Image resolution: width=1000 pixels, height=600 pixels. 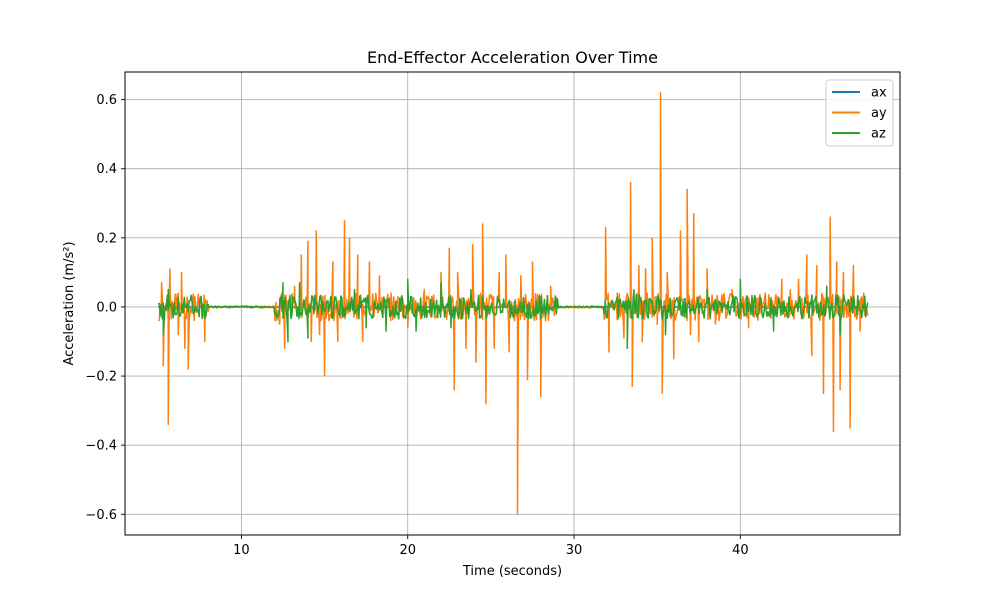 What do you see at coordinates (879, 93) in the screenshot?
I see `legend-label-ax: ax` at bounding box center [879, 93].